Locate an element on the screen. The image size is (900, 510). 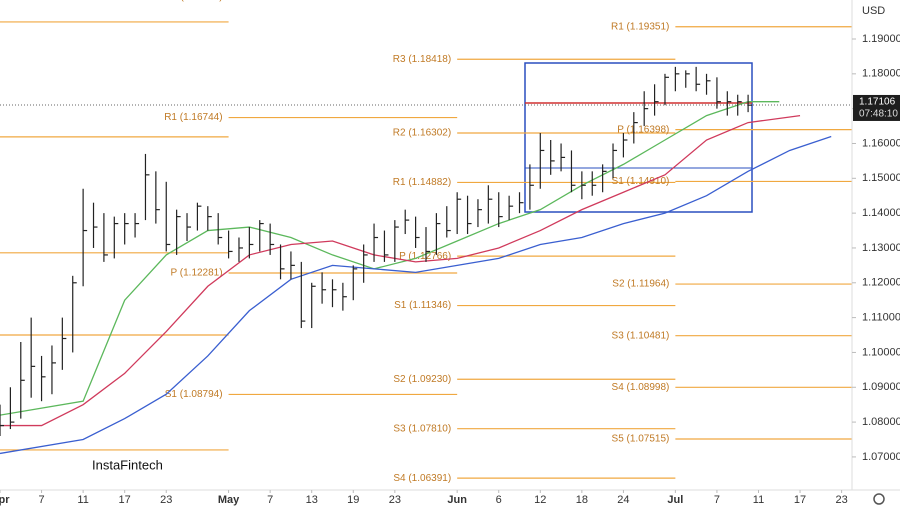
x-tick-label: 13 is located at coordinates (312, 500).